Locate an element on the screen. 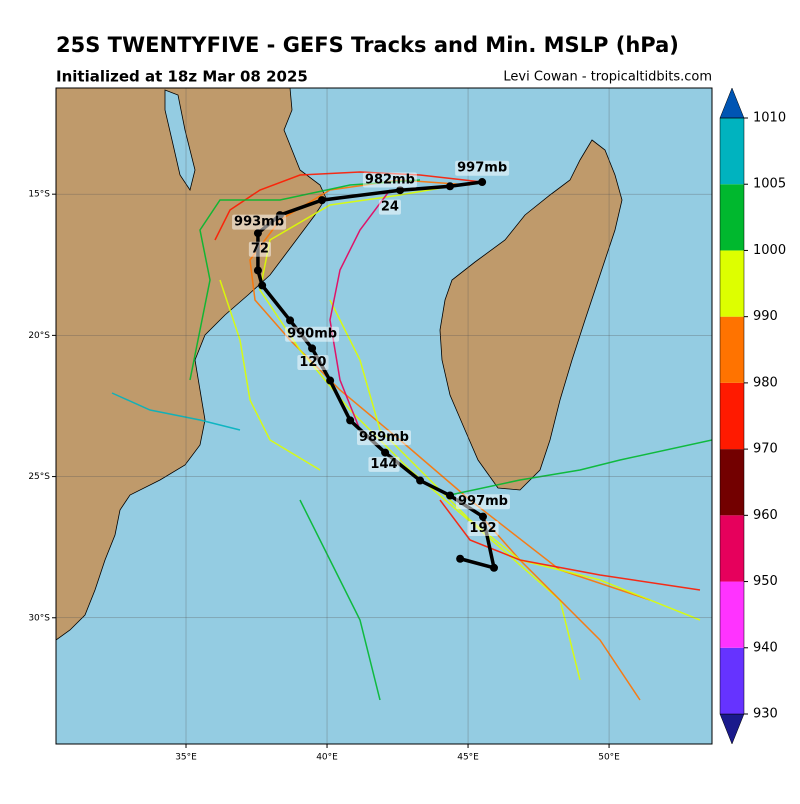 The height and width of the screenshot is (804, 800). lake-malawi is located at coordinates (180, 140).